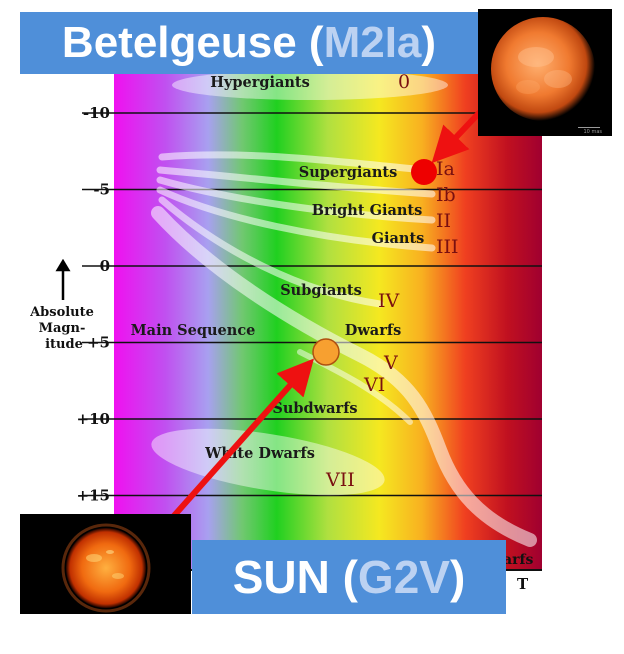 This screenshot has height=654, width=624. Describe the element at coordinates (64, 344) in the screenshot. I see `y-axis-label-line-3: itude` at that location.